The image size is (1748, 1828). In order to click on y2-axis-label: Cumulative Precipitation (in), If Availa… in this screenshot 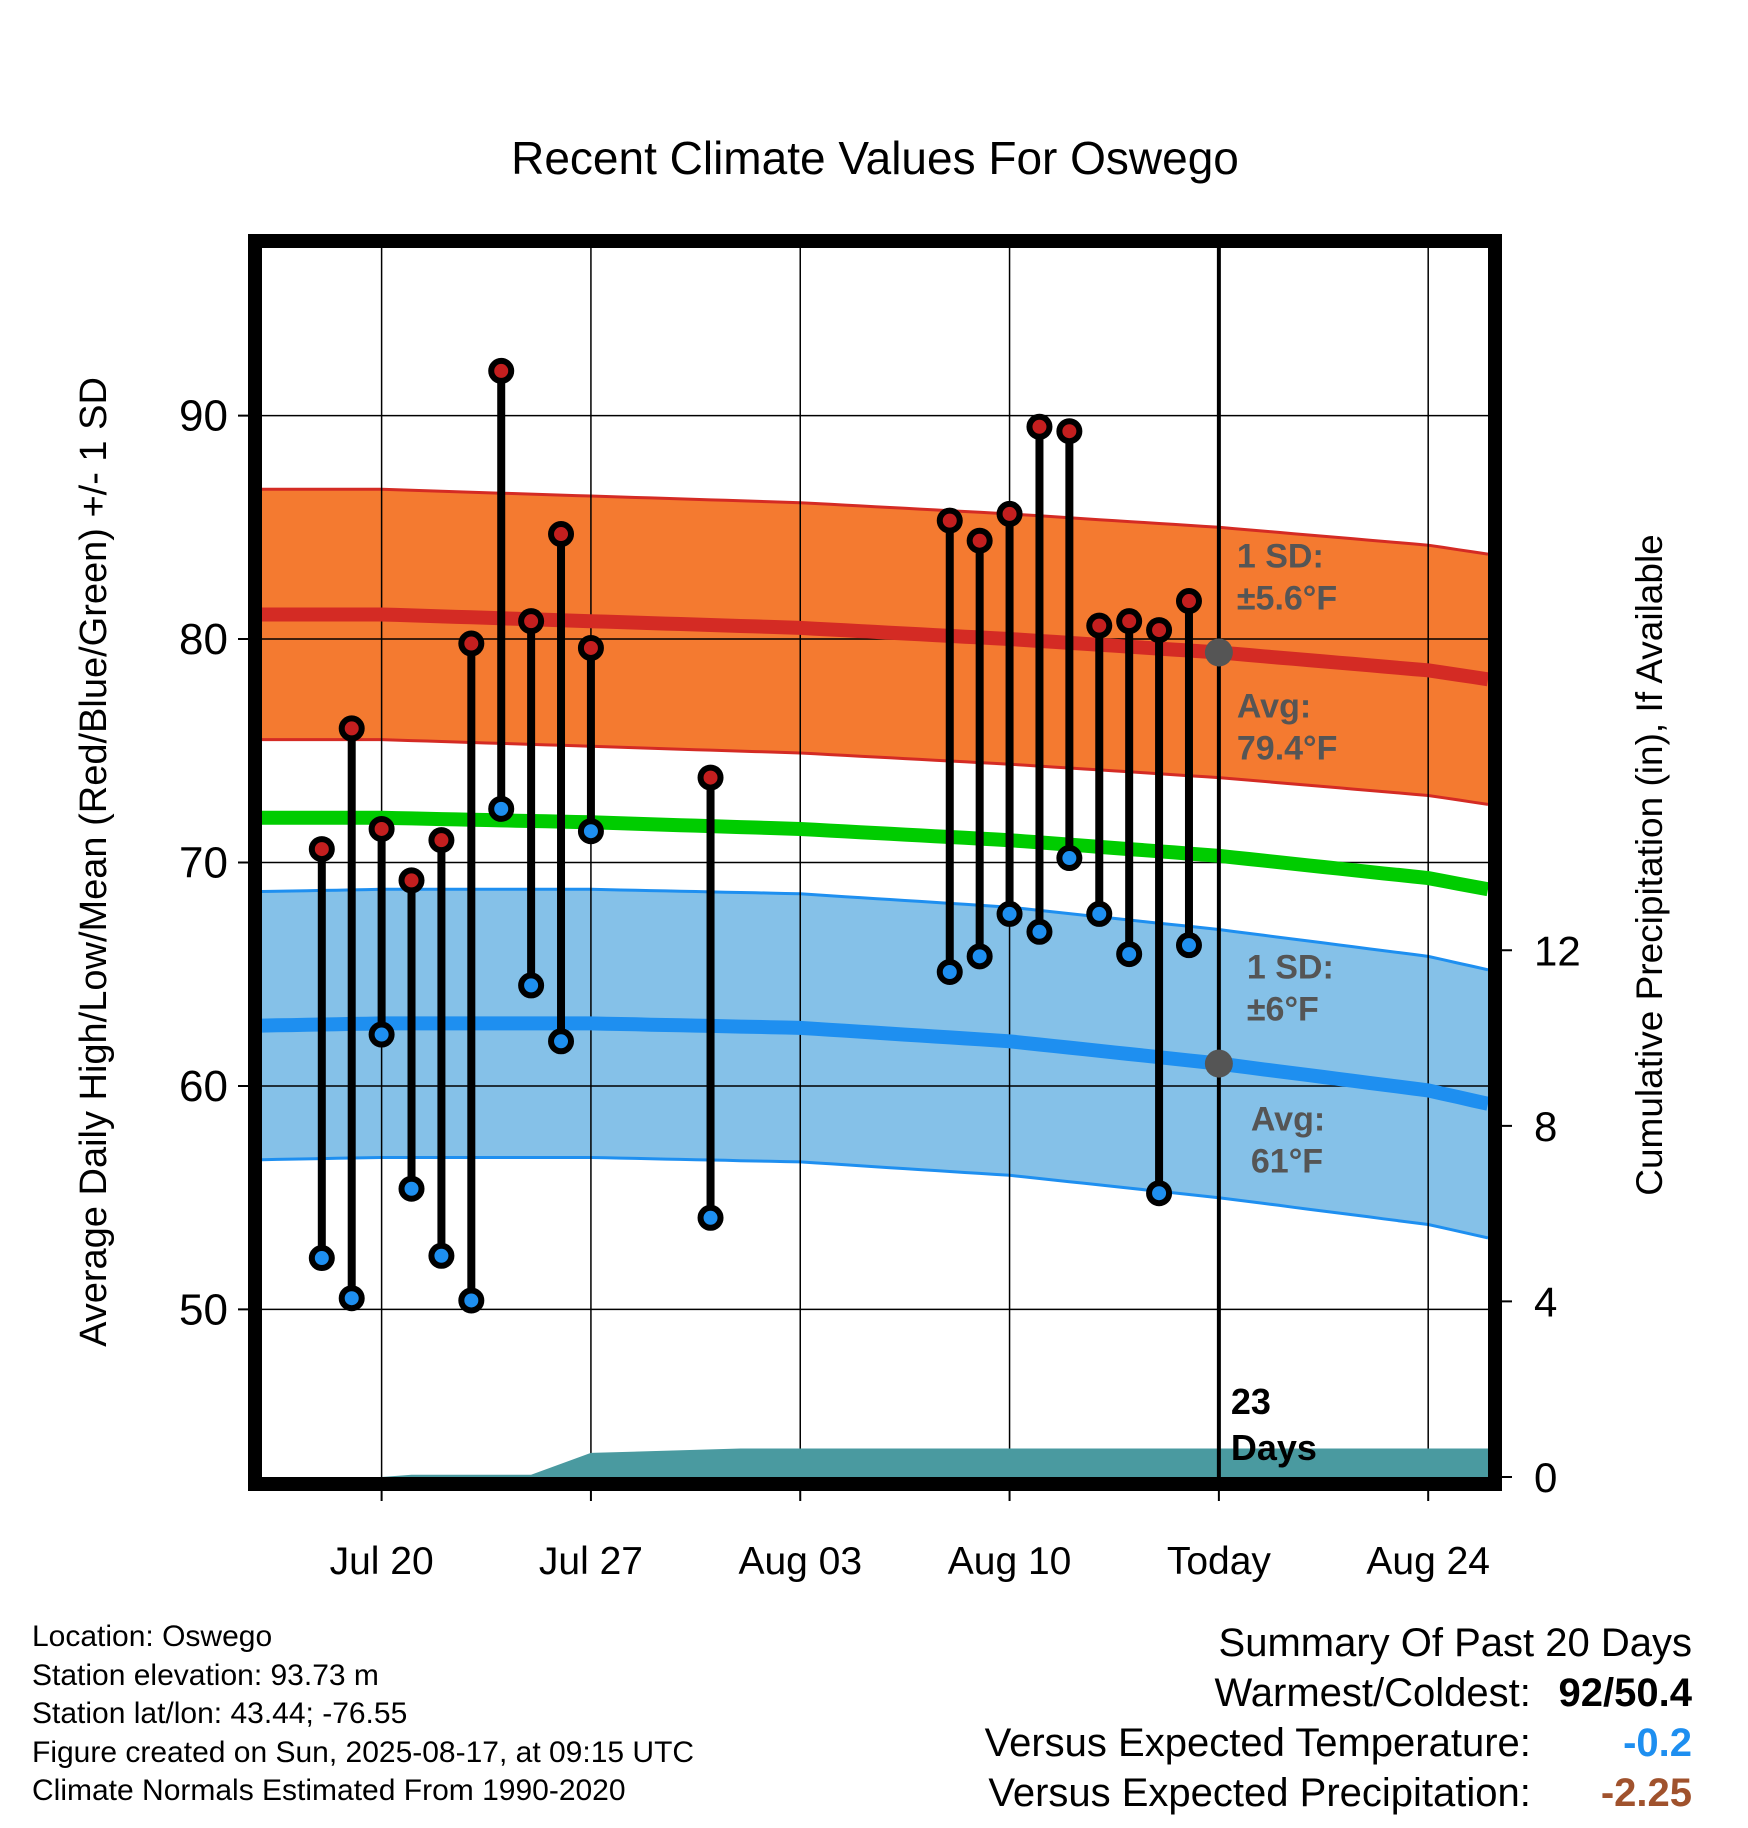, I will do `click(1649, 865)`.